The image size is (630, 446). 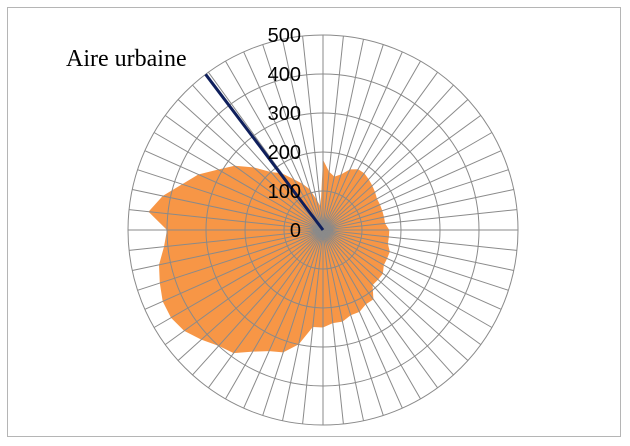 I want to click on tick-label-0: 0, so click(x=295, y=231).